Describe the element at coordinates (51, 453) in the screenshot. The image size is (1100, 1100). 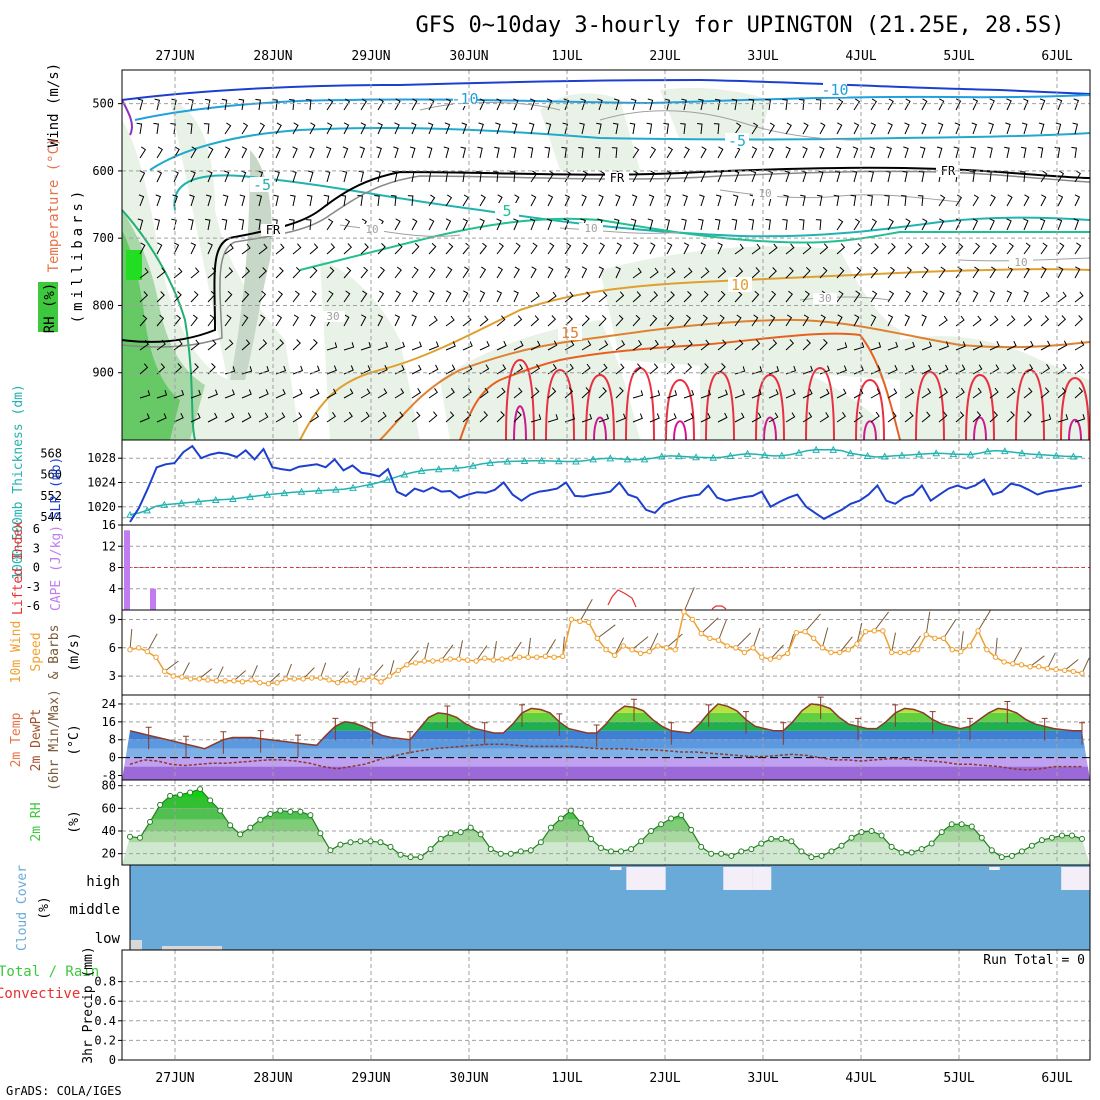
I see `thickness-tick-3: 568` at that location.